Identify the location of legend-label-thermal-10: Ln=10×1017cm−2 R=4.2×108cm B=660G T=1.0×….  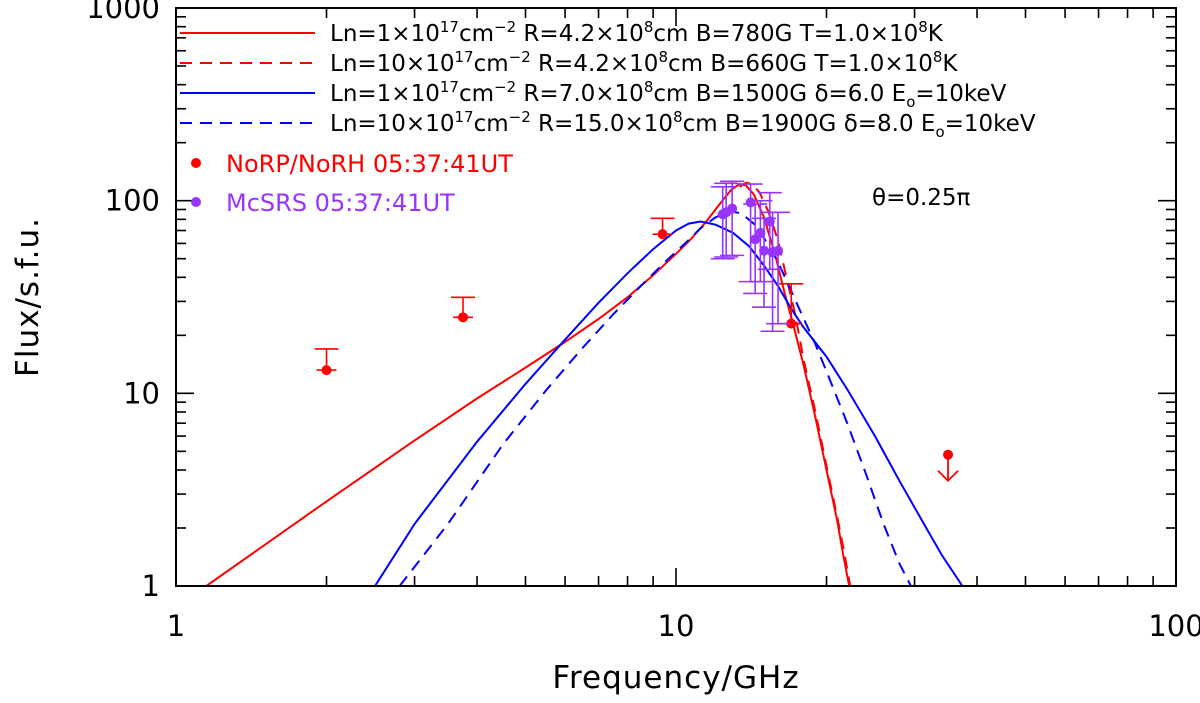
(644, 62).